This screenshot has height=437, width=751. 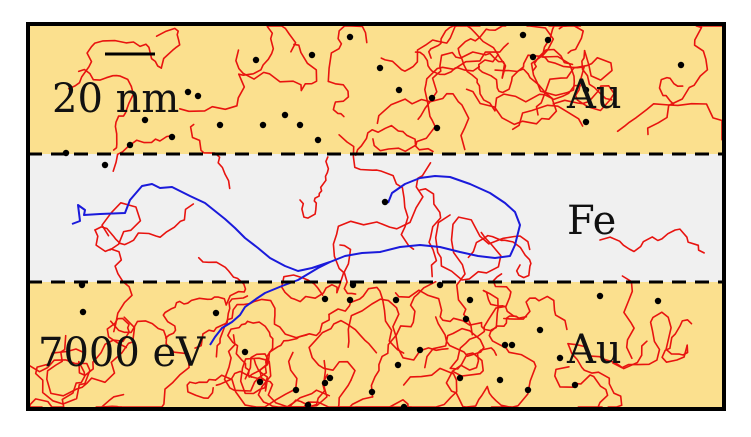 I want to click on layer-label-fe: Fe, so click(x=591, y=221).